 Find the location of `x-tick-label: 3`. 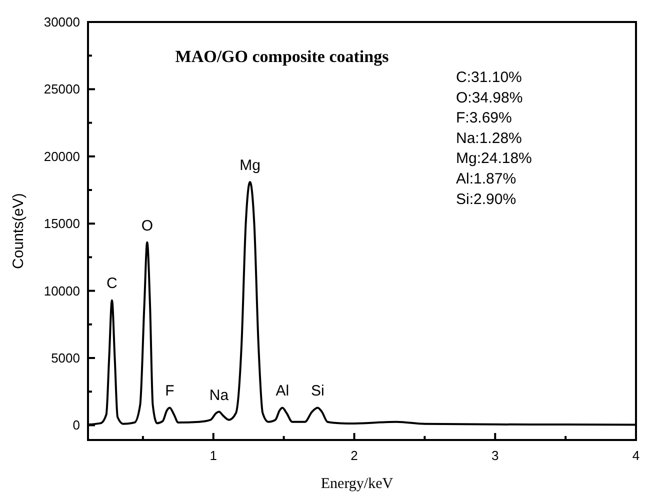

x-tick-label: 3 is located at coordinates (495, 455).